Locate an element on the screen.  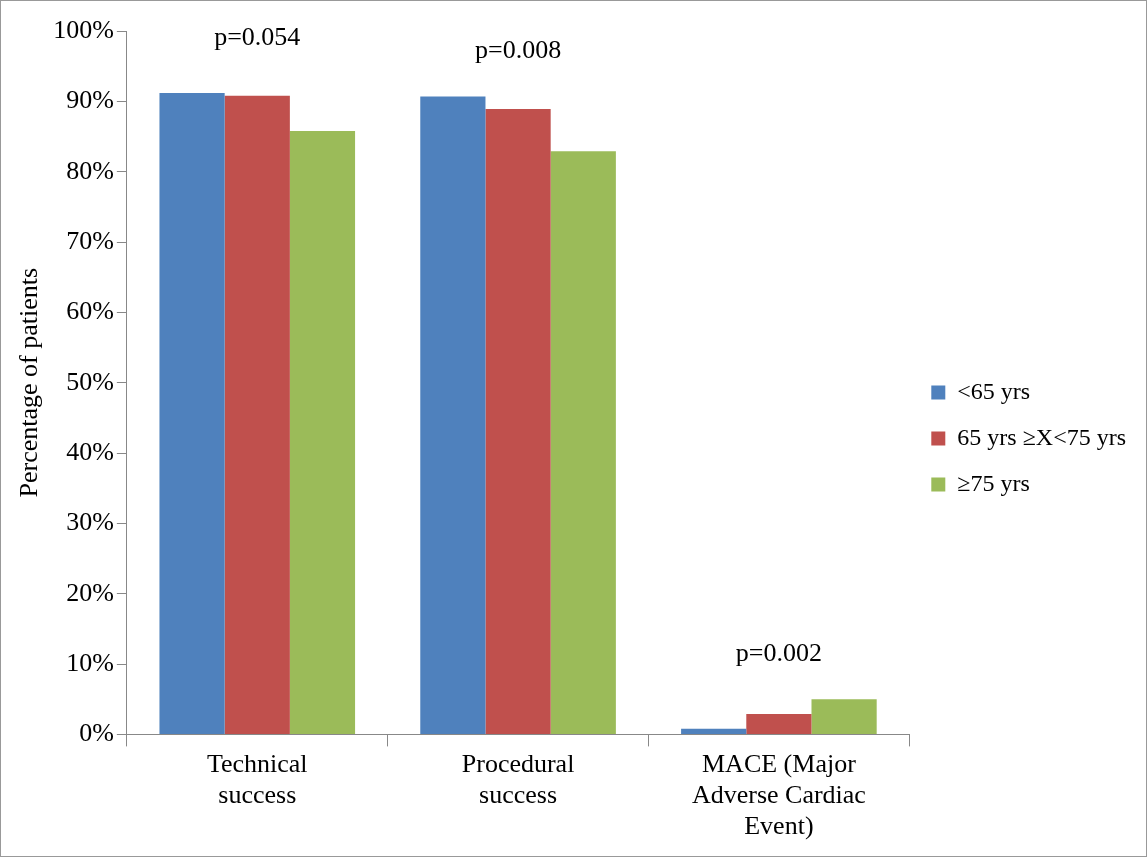
y-tick-label: 70% is located at coordinates (90, 240).